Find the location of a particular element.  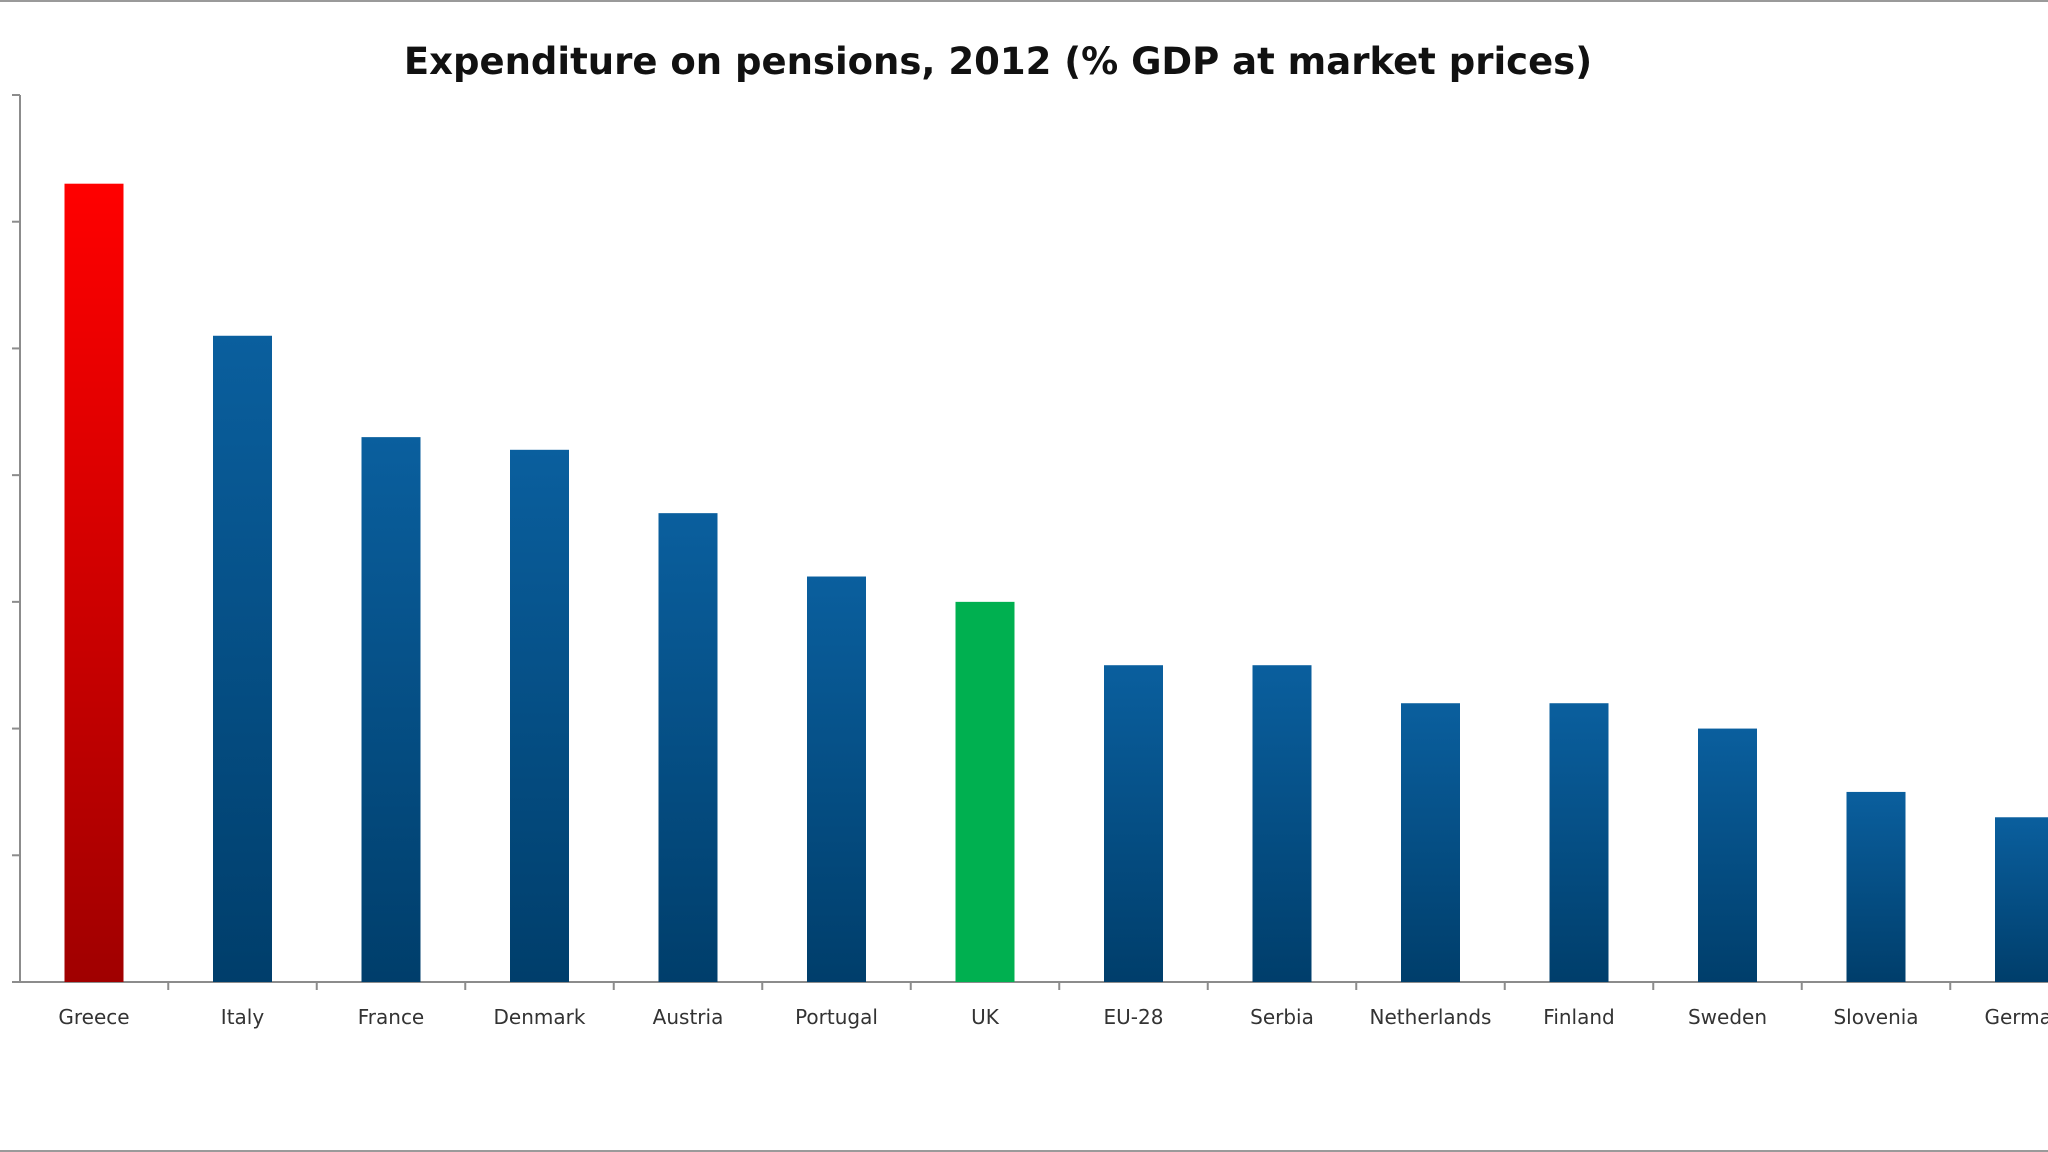

bar-france is located at coordinates (391, 710).